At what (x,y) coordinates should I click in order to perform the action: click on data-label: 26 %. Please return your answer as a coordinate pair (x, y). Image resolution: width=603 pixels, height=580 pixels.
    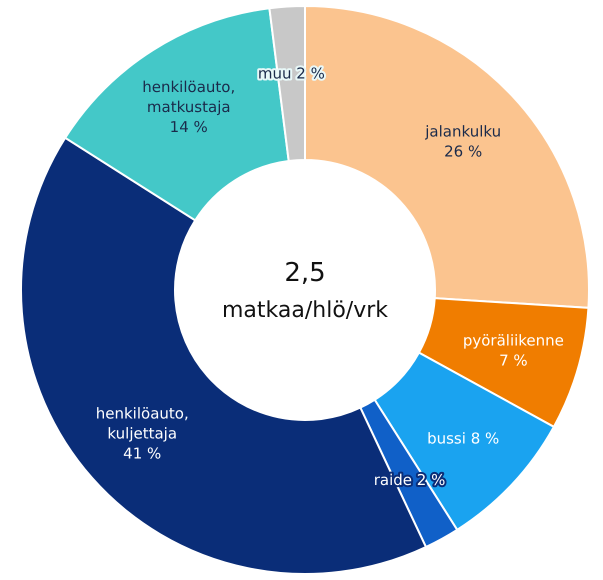
    Looking at the image, I should click on (463, 151).